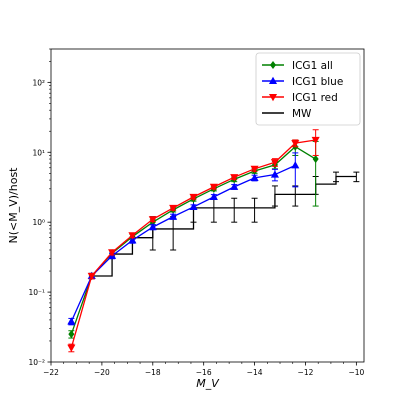  Describe the element at coordinates (38, 152) in the screenshot. I see `y-tick-label: 10¹` at that location.